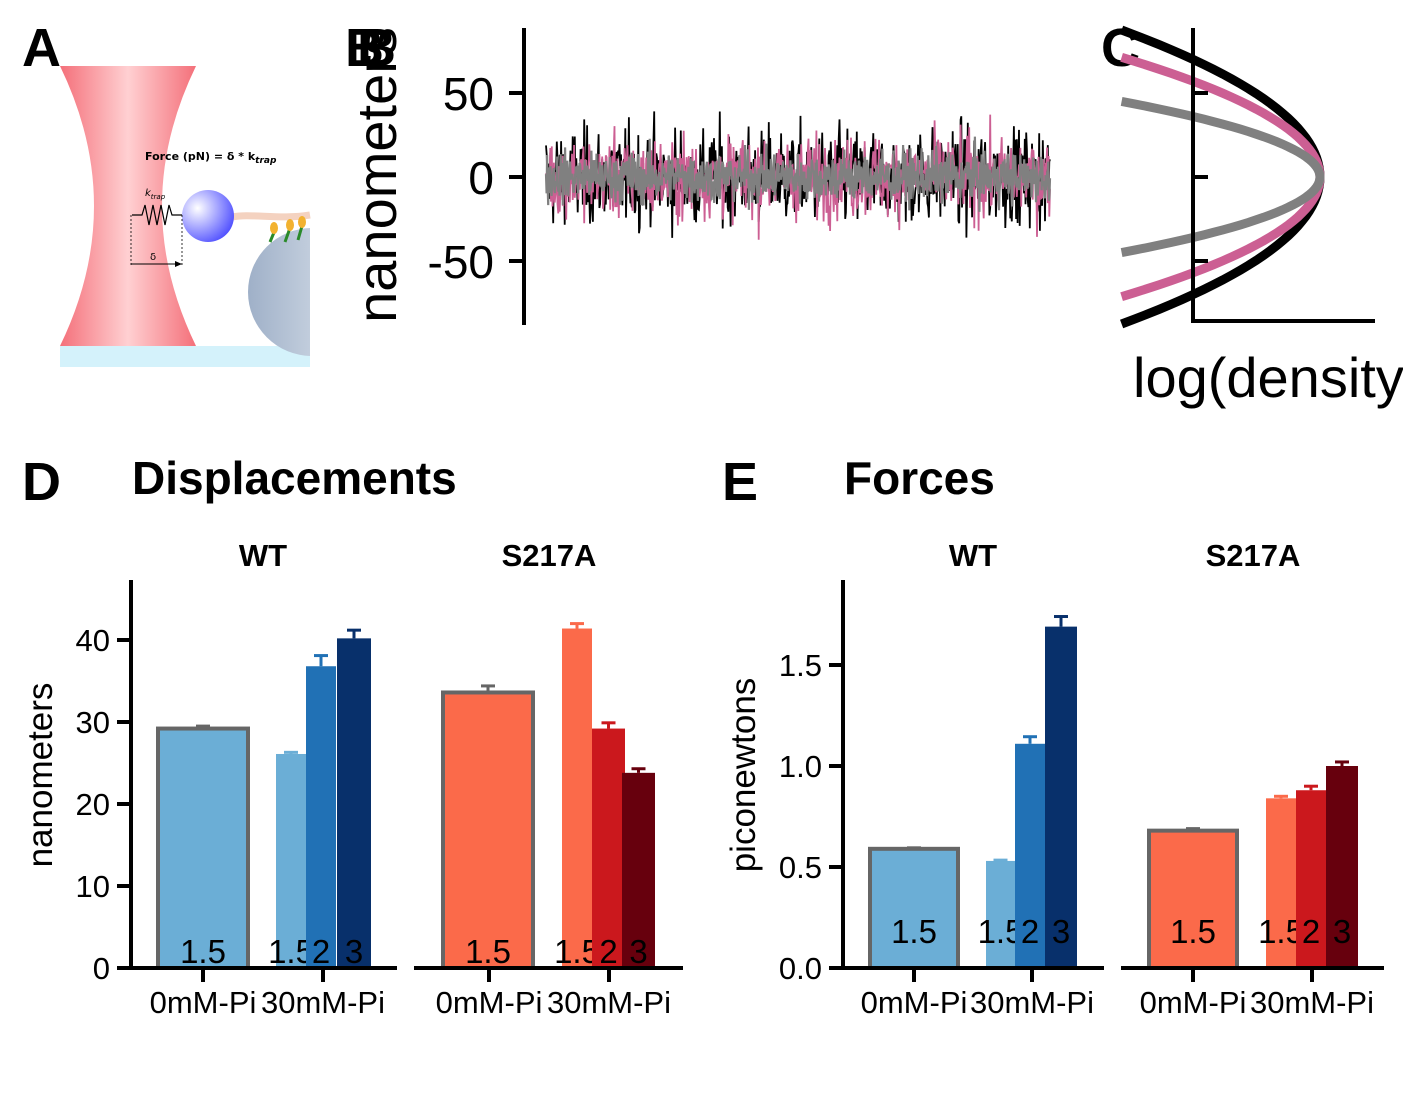 This screenshot has height=1094, width=1403. Describe the element at coordinates (364, 48) in the screenshot. I see `panel-label-b: B` at that location.